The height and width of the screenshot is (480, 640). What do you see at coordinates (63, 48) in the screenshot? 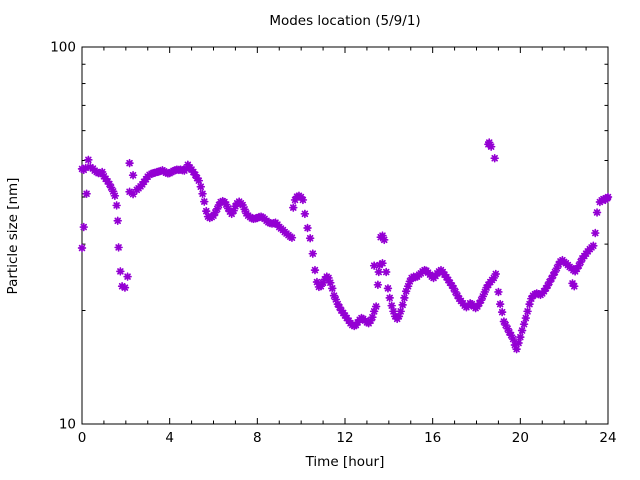
I see `y-tick-label: 100` at bounding box center [63, 48].